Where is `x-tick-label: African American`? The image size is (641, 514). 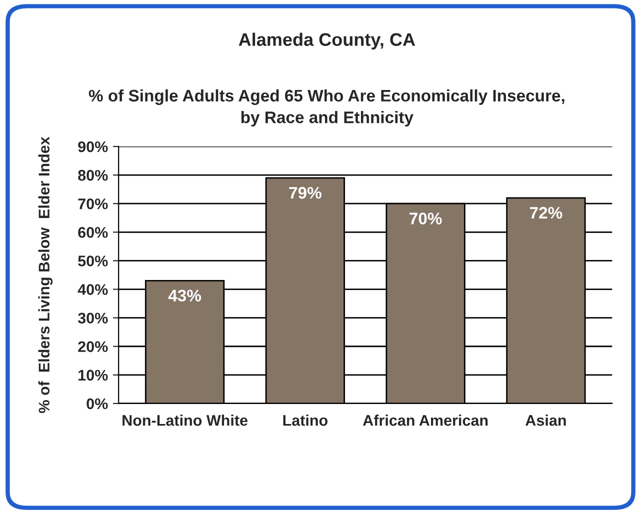
x-tick-label: African American is located at coordinates (425, 420).